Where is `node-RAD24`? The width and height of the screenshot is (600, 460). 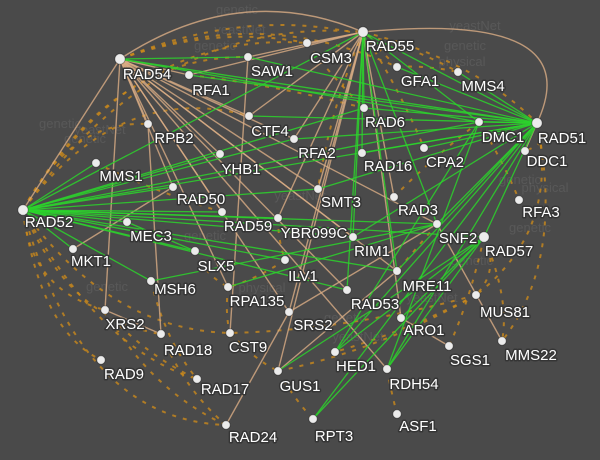 node-RAD24 is located at coordinates (226, 425).